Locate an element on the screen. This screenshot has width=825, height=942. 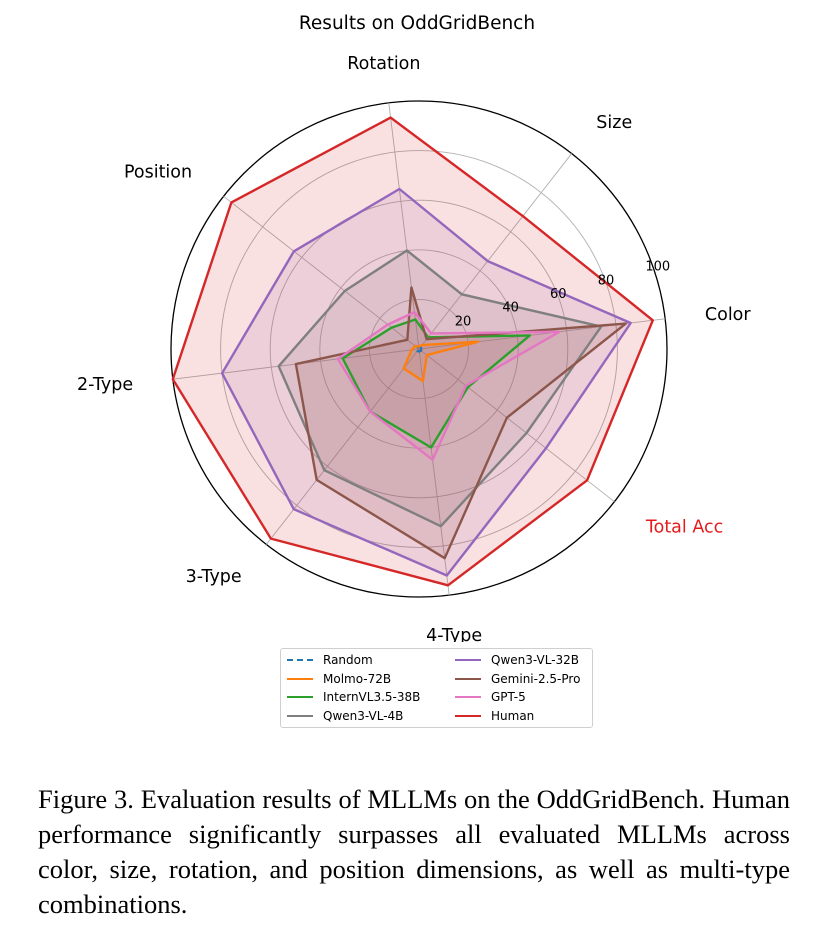
spoke-total-acc is located at coordinates (516, 425).